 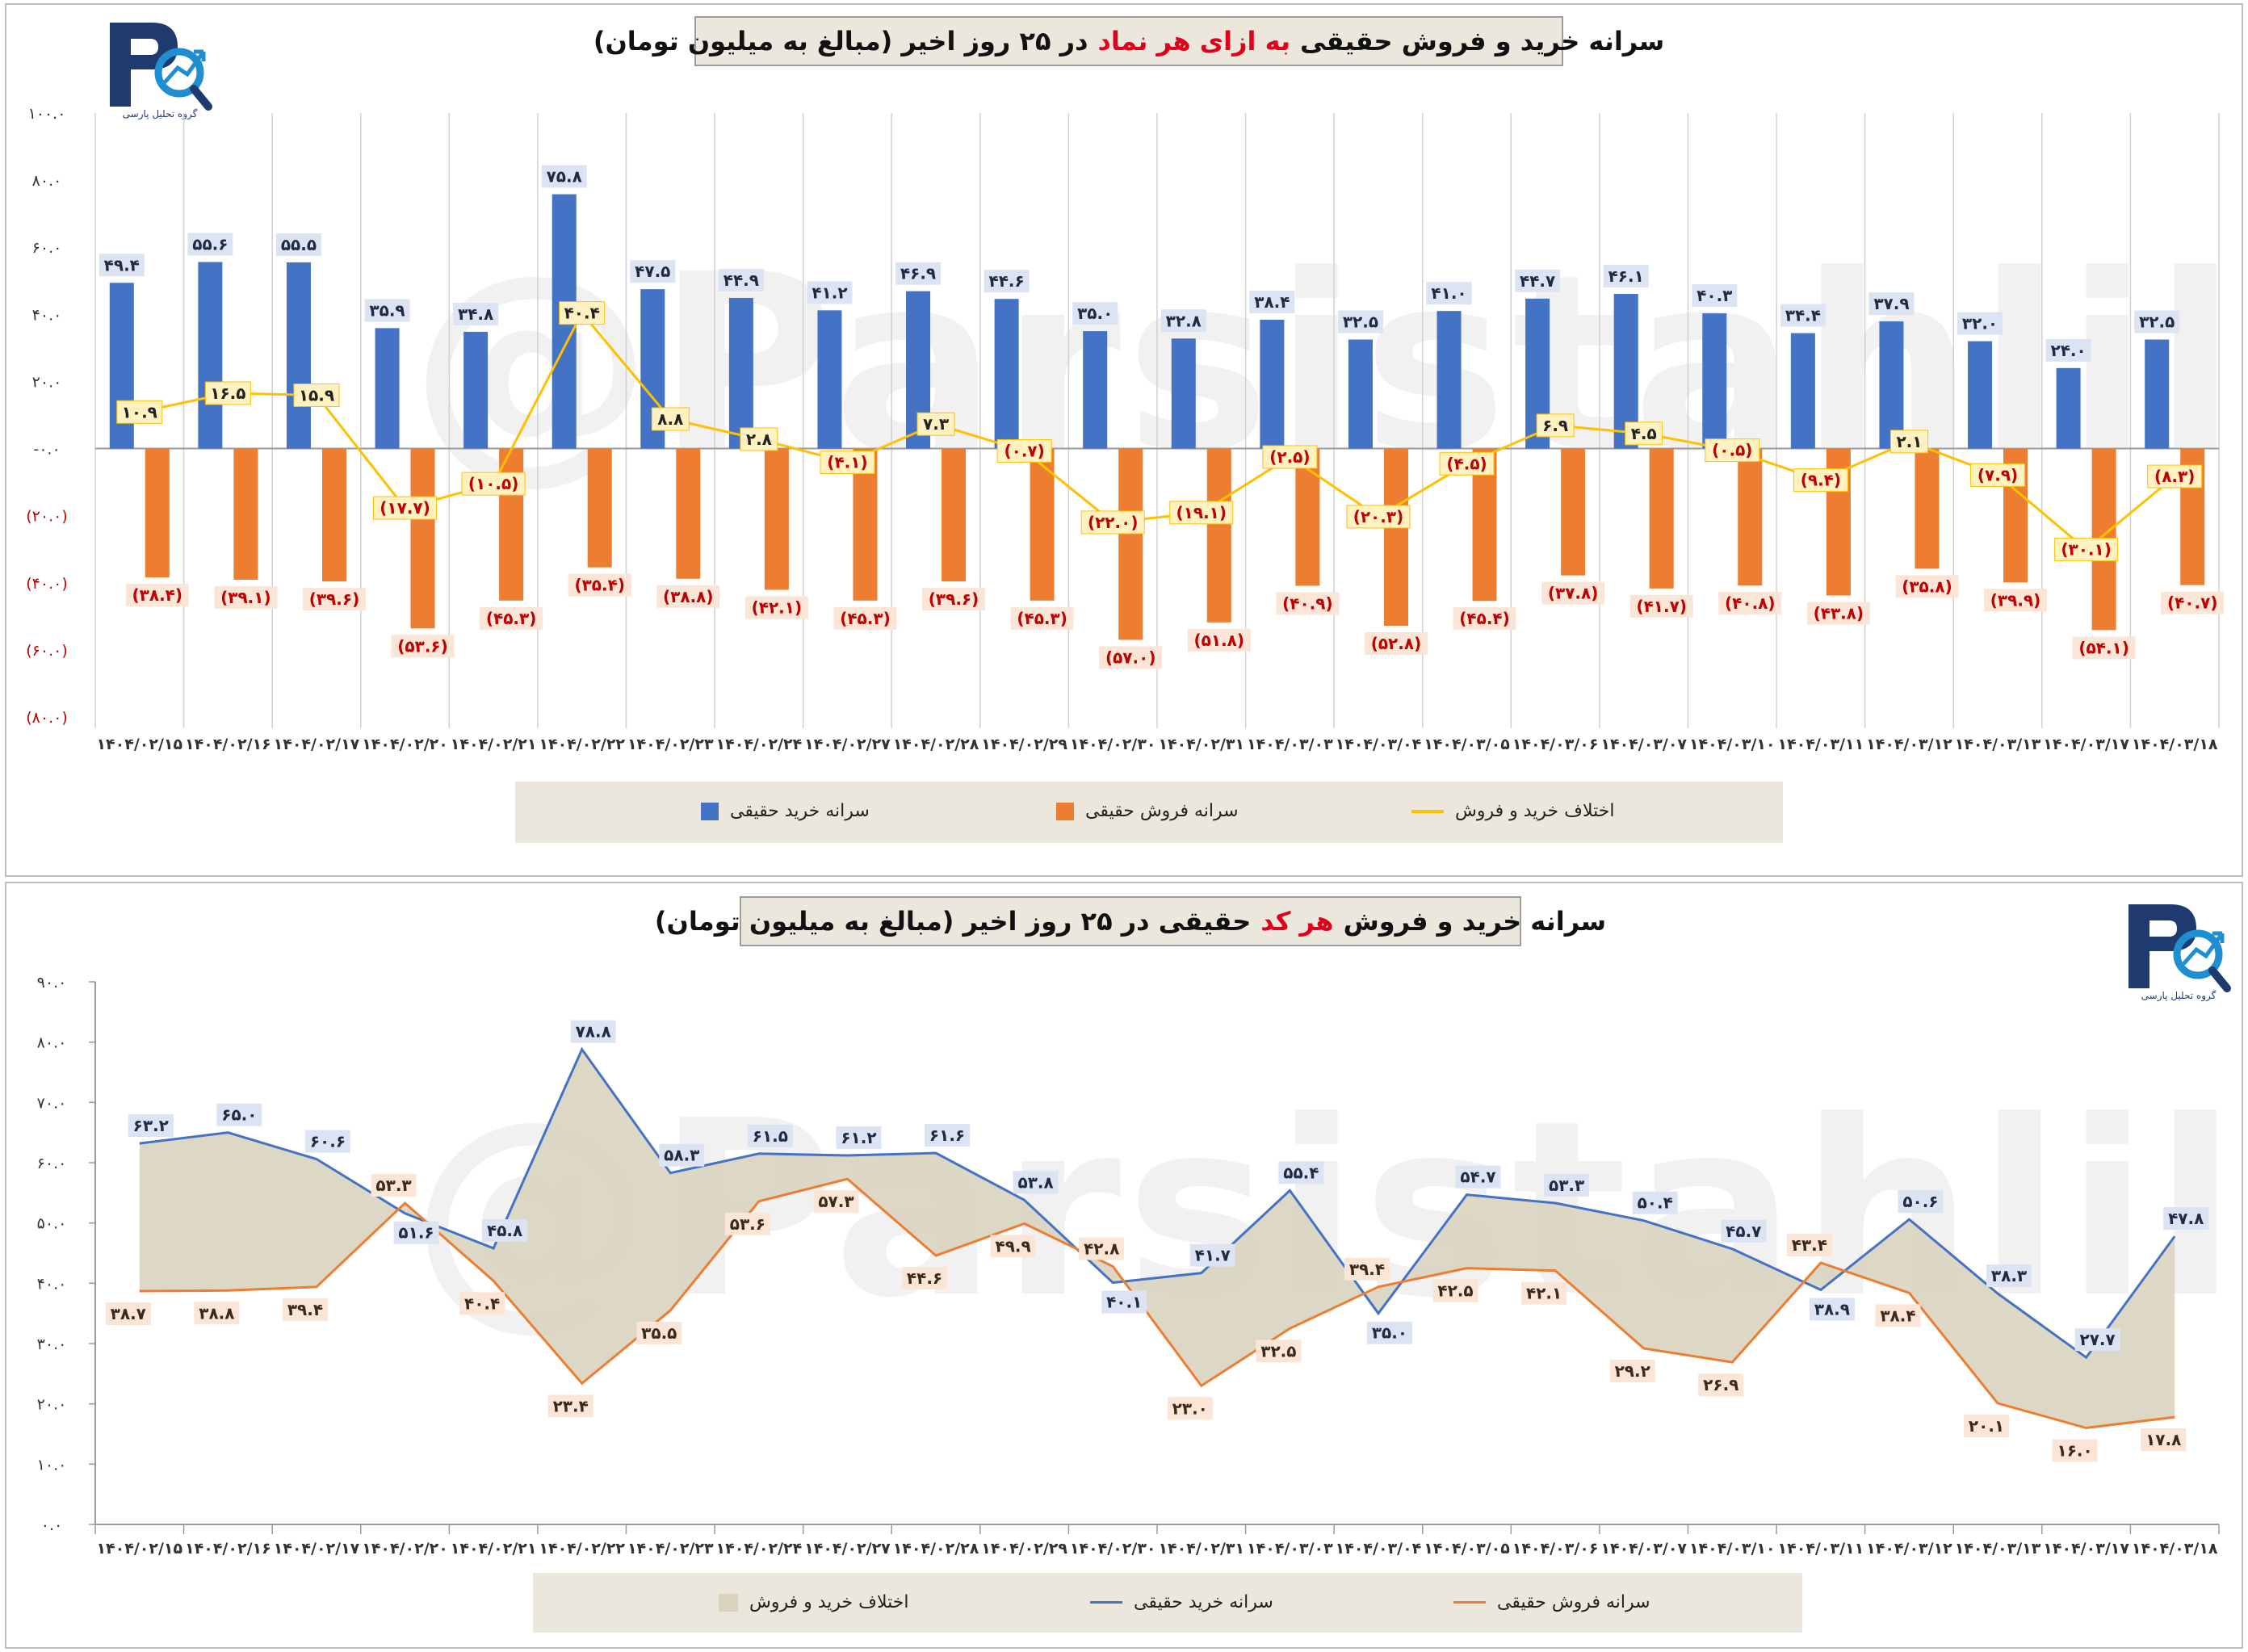 What do you see at coordinates (1466, 463) in the screenshot?
I see `svg-text: (۴.۵)` at bounding box center [1466, 463].